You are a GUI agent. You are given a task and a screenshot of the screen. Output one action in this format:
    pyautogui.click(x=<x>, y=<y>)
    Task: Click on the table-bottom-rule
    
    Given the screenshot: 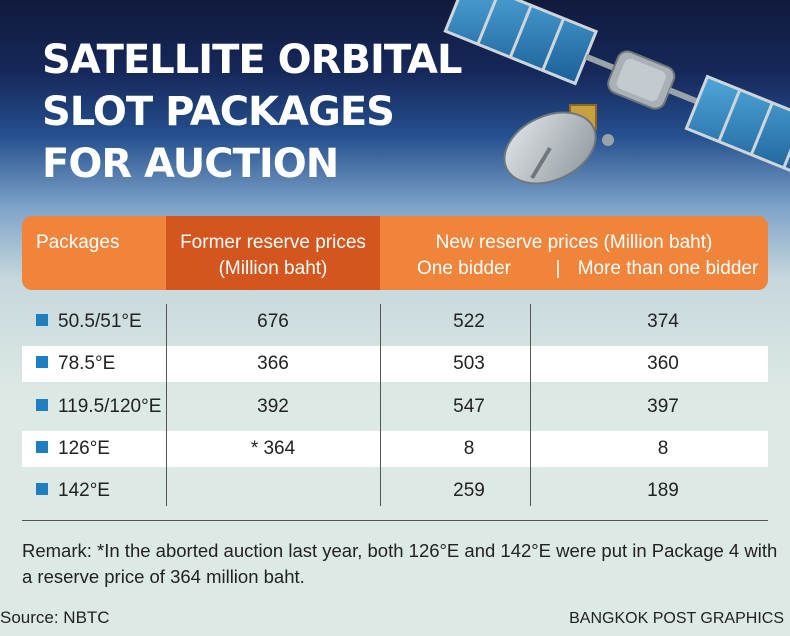 What is the action you would take?
    pyautogui.click(x=395, y=520)
    